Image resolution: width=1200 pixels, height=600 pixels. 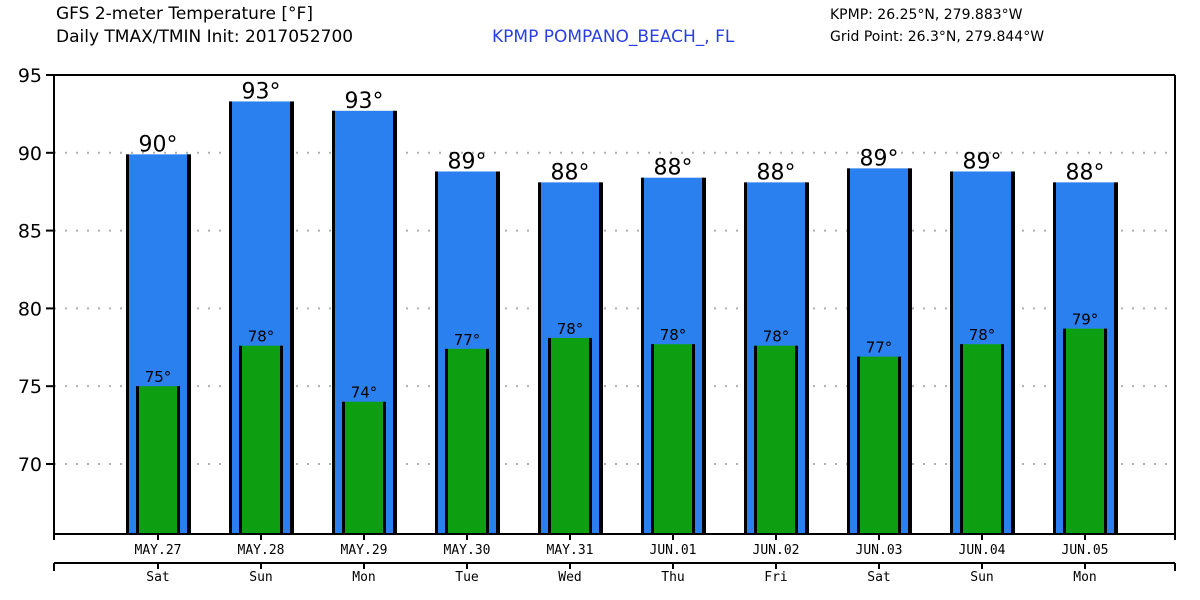 I want to click on y-tick-label: 95, so click(x=30, y=76).